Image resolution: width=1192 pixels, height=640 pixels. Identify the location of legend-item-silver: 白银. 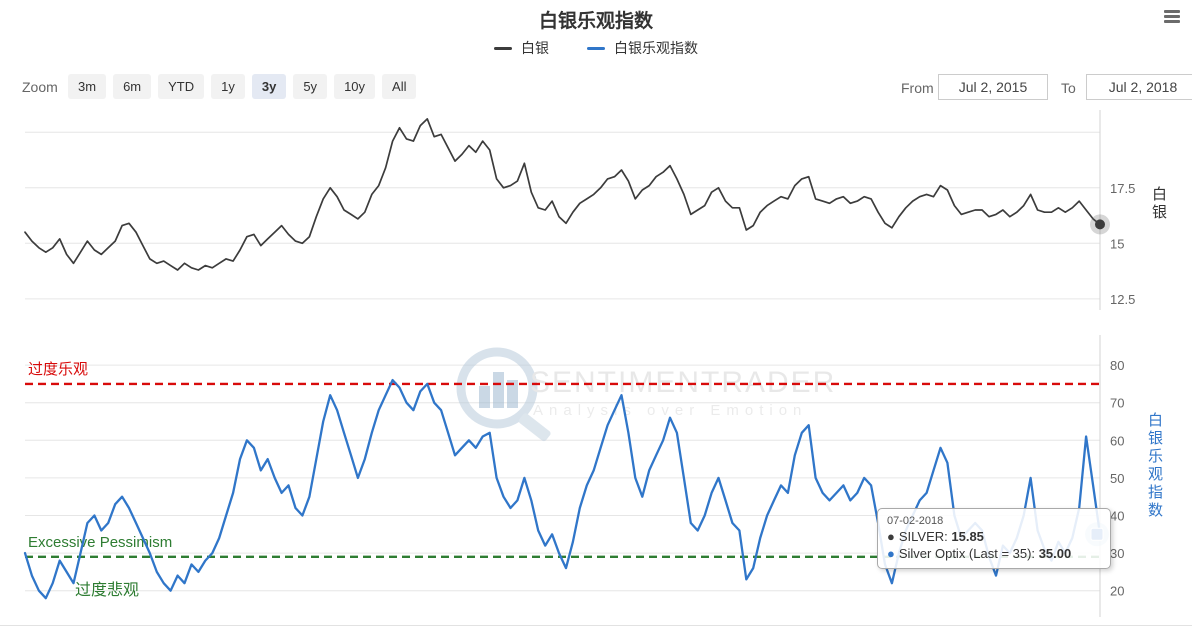
(521, 48).